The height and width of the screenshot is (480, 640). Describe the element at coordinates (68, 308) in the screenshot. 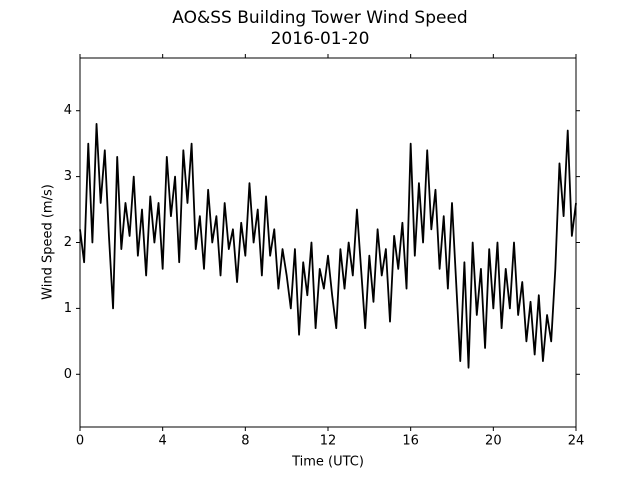

I see `y-tick-label: 1` at that location.